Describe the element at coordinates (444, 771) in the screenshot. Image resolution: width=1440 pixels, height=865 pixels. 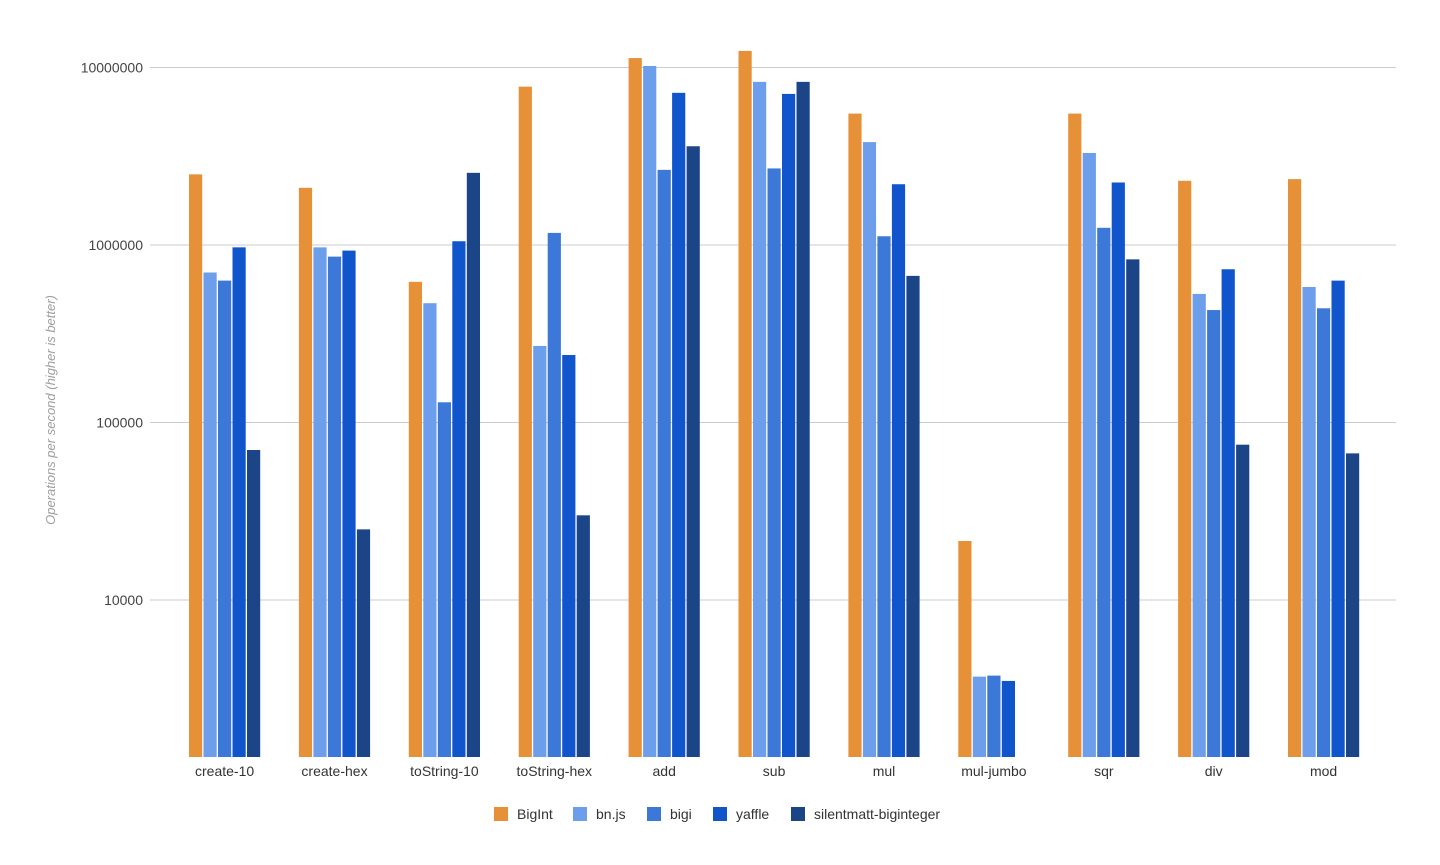
I see `x-tick-label: toString-10` at that location.